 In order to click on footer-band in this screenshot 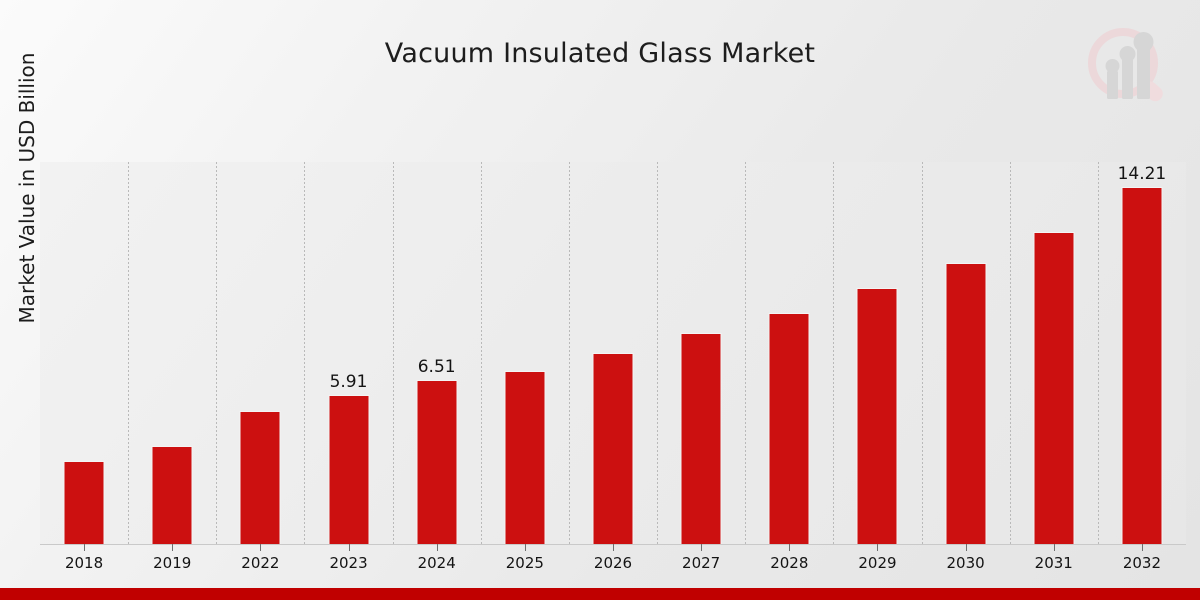, I will do `click(600, 594)`.